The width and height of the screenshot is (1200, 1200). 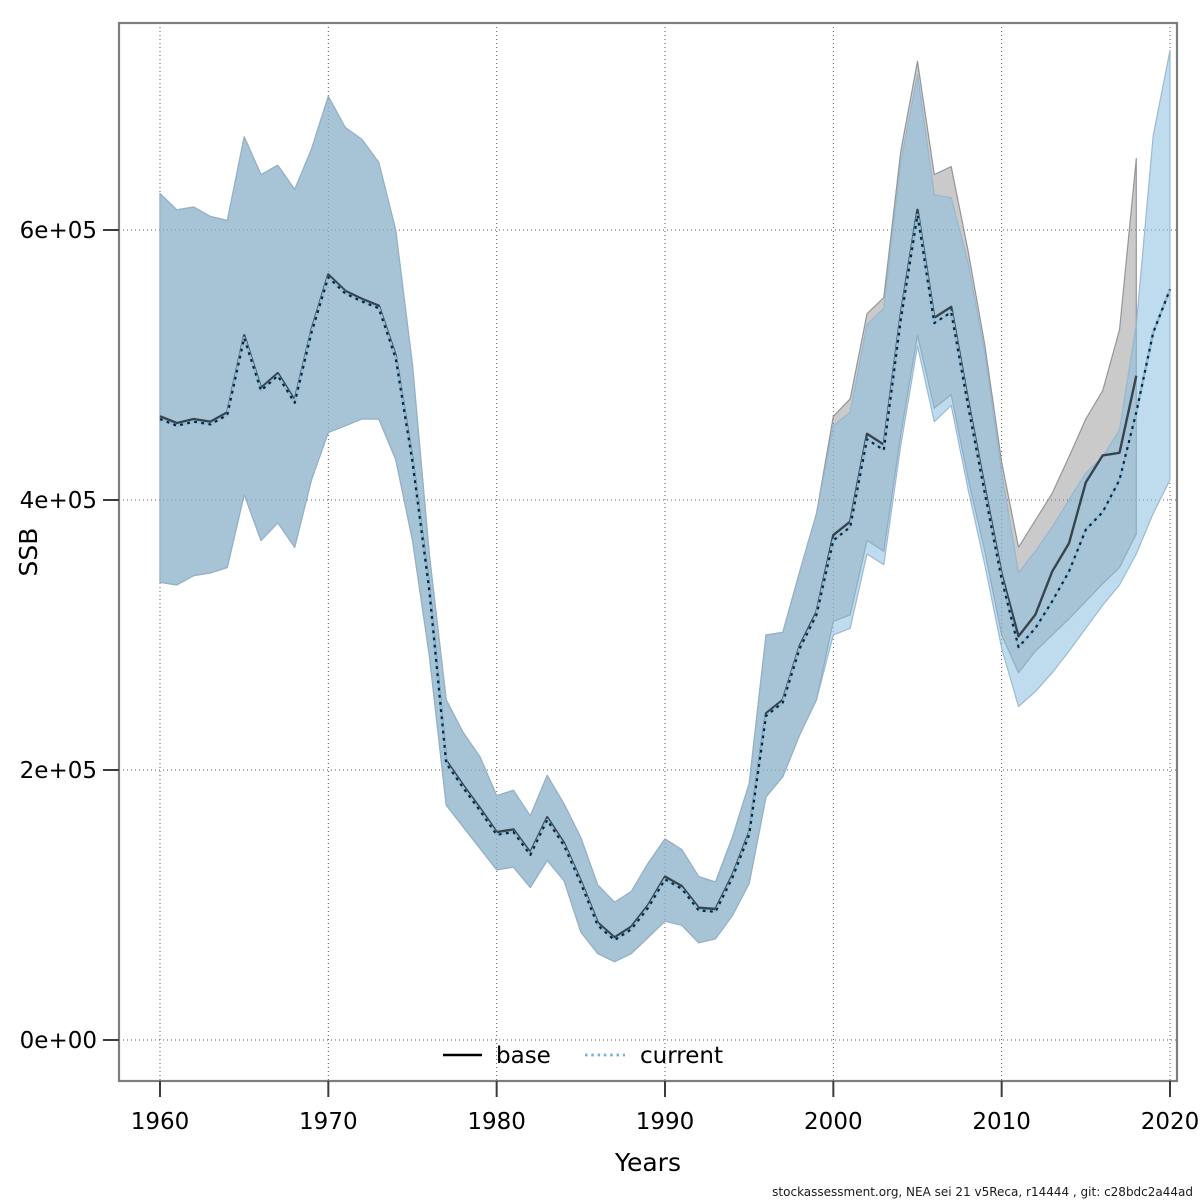 I want to click on x-tick-label: 1960, so click(x=160, y=1122).